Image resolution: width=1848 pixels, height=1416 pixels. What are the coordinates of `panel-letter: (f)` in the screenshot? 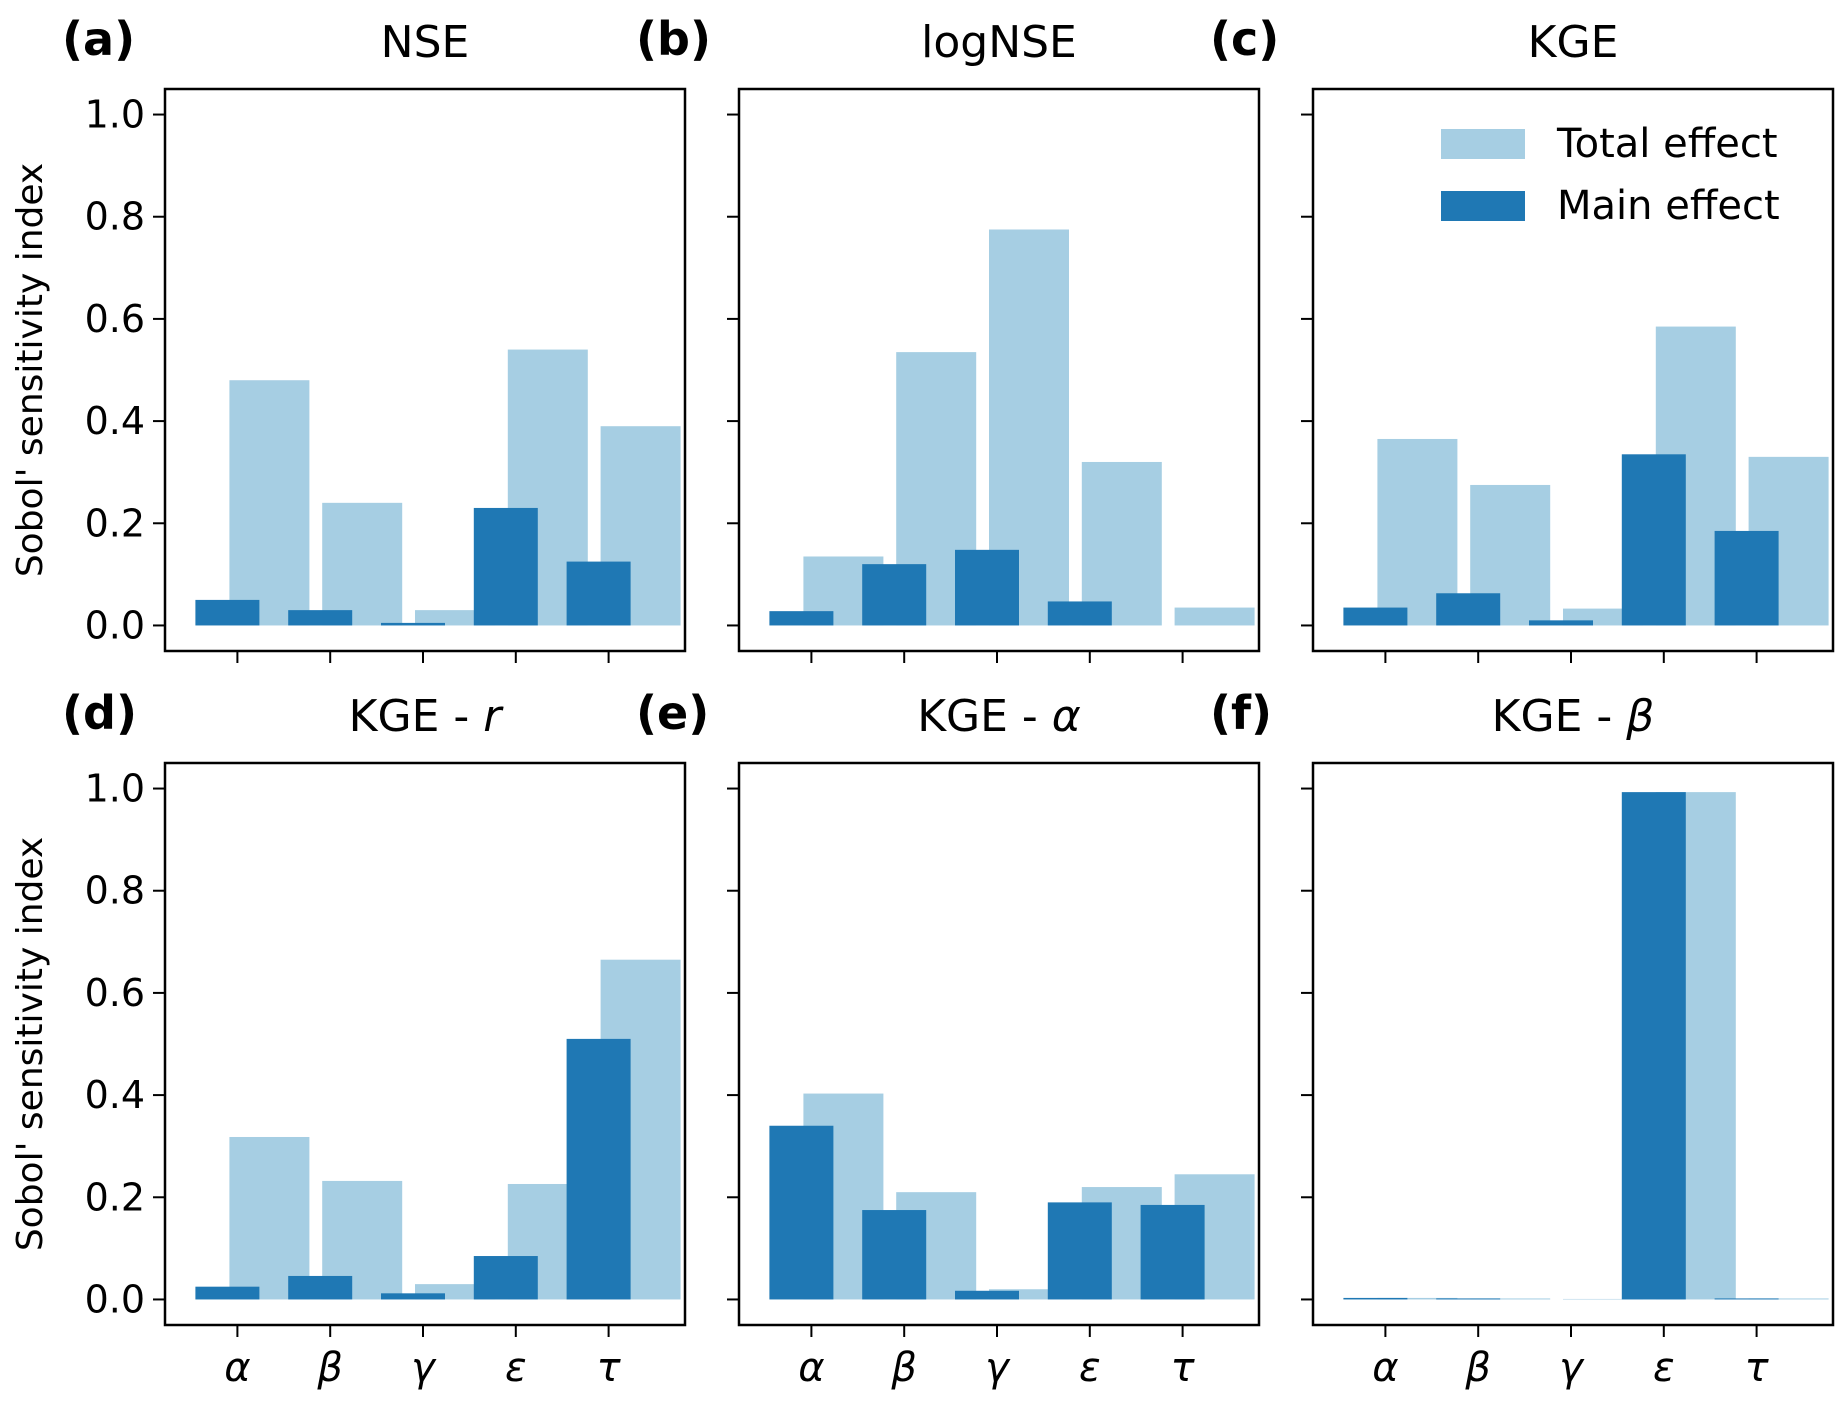 It's located at (1241, 713).